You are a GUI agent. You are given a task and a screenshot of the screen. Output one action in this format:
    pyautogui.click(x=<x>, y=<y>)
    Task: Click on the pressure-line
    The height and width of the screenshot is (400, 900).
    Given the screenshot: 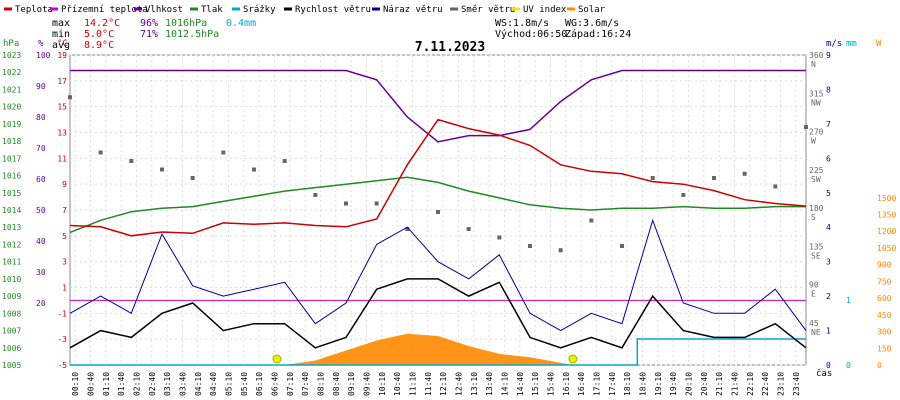 What is the action you would take?
    pyautogui.click(x=437, y=205)
    